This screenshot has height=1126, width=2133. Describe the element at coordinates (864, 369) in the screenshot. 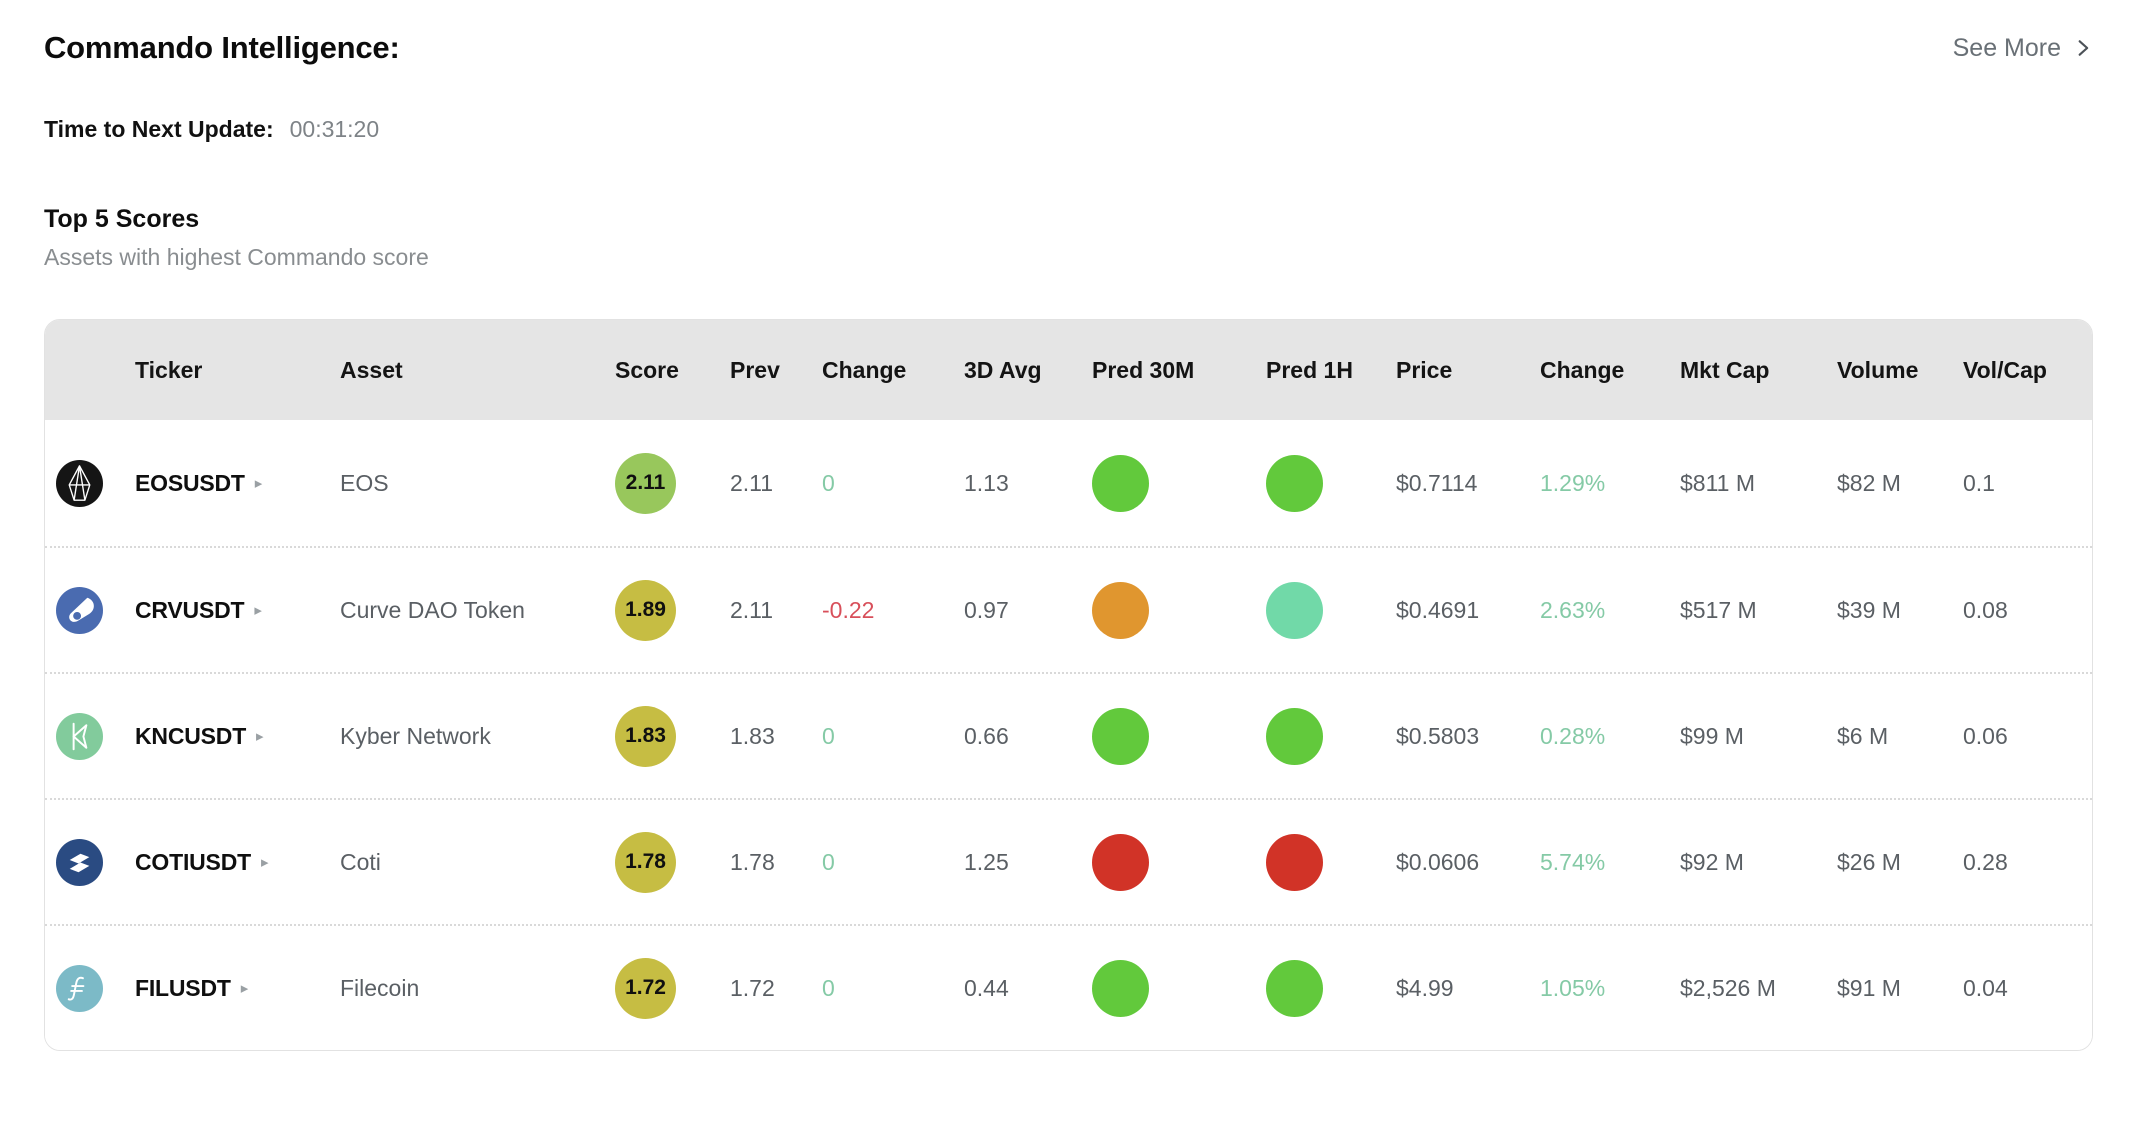

I see `col-header-change: Change` at that location.